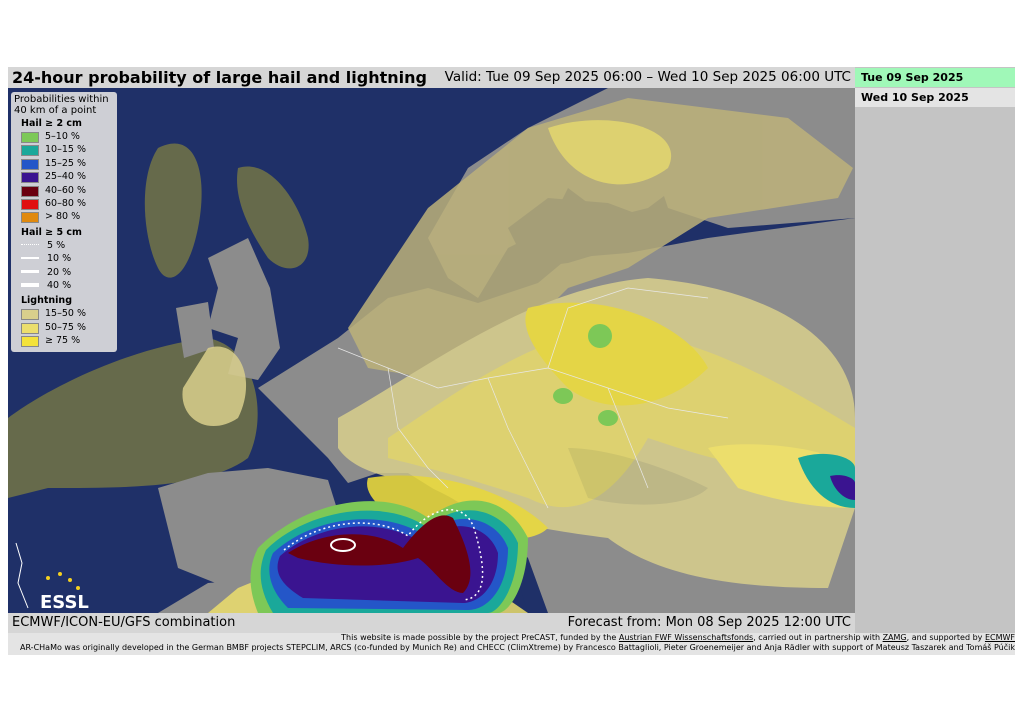 Image resolution: width=1024 pixels, height=720 pixels. I want to click on link: ECMWF, so click(999, 637).